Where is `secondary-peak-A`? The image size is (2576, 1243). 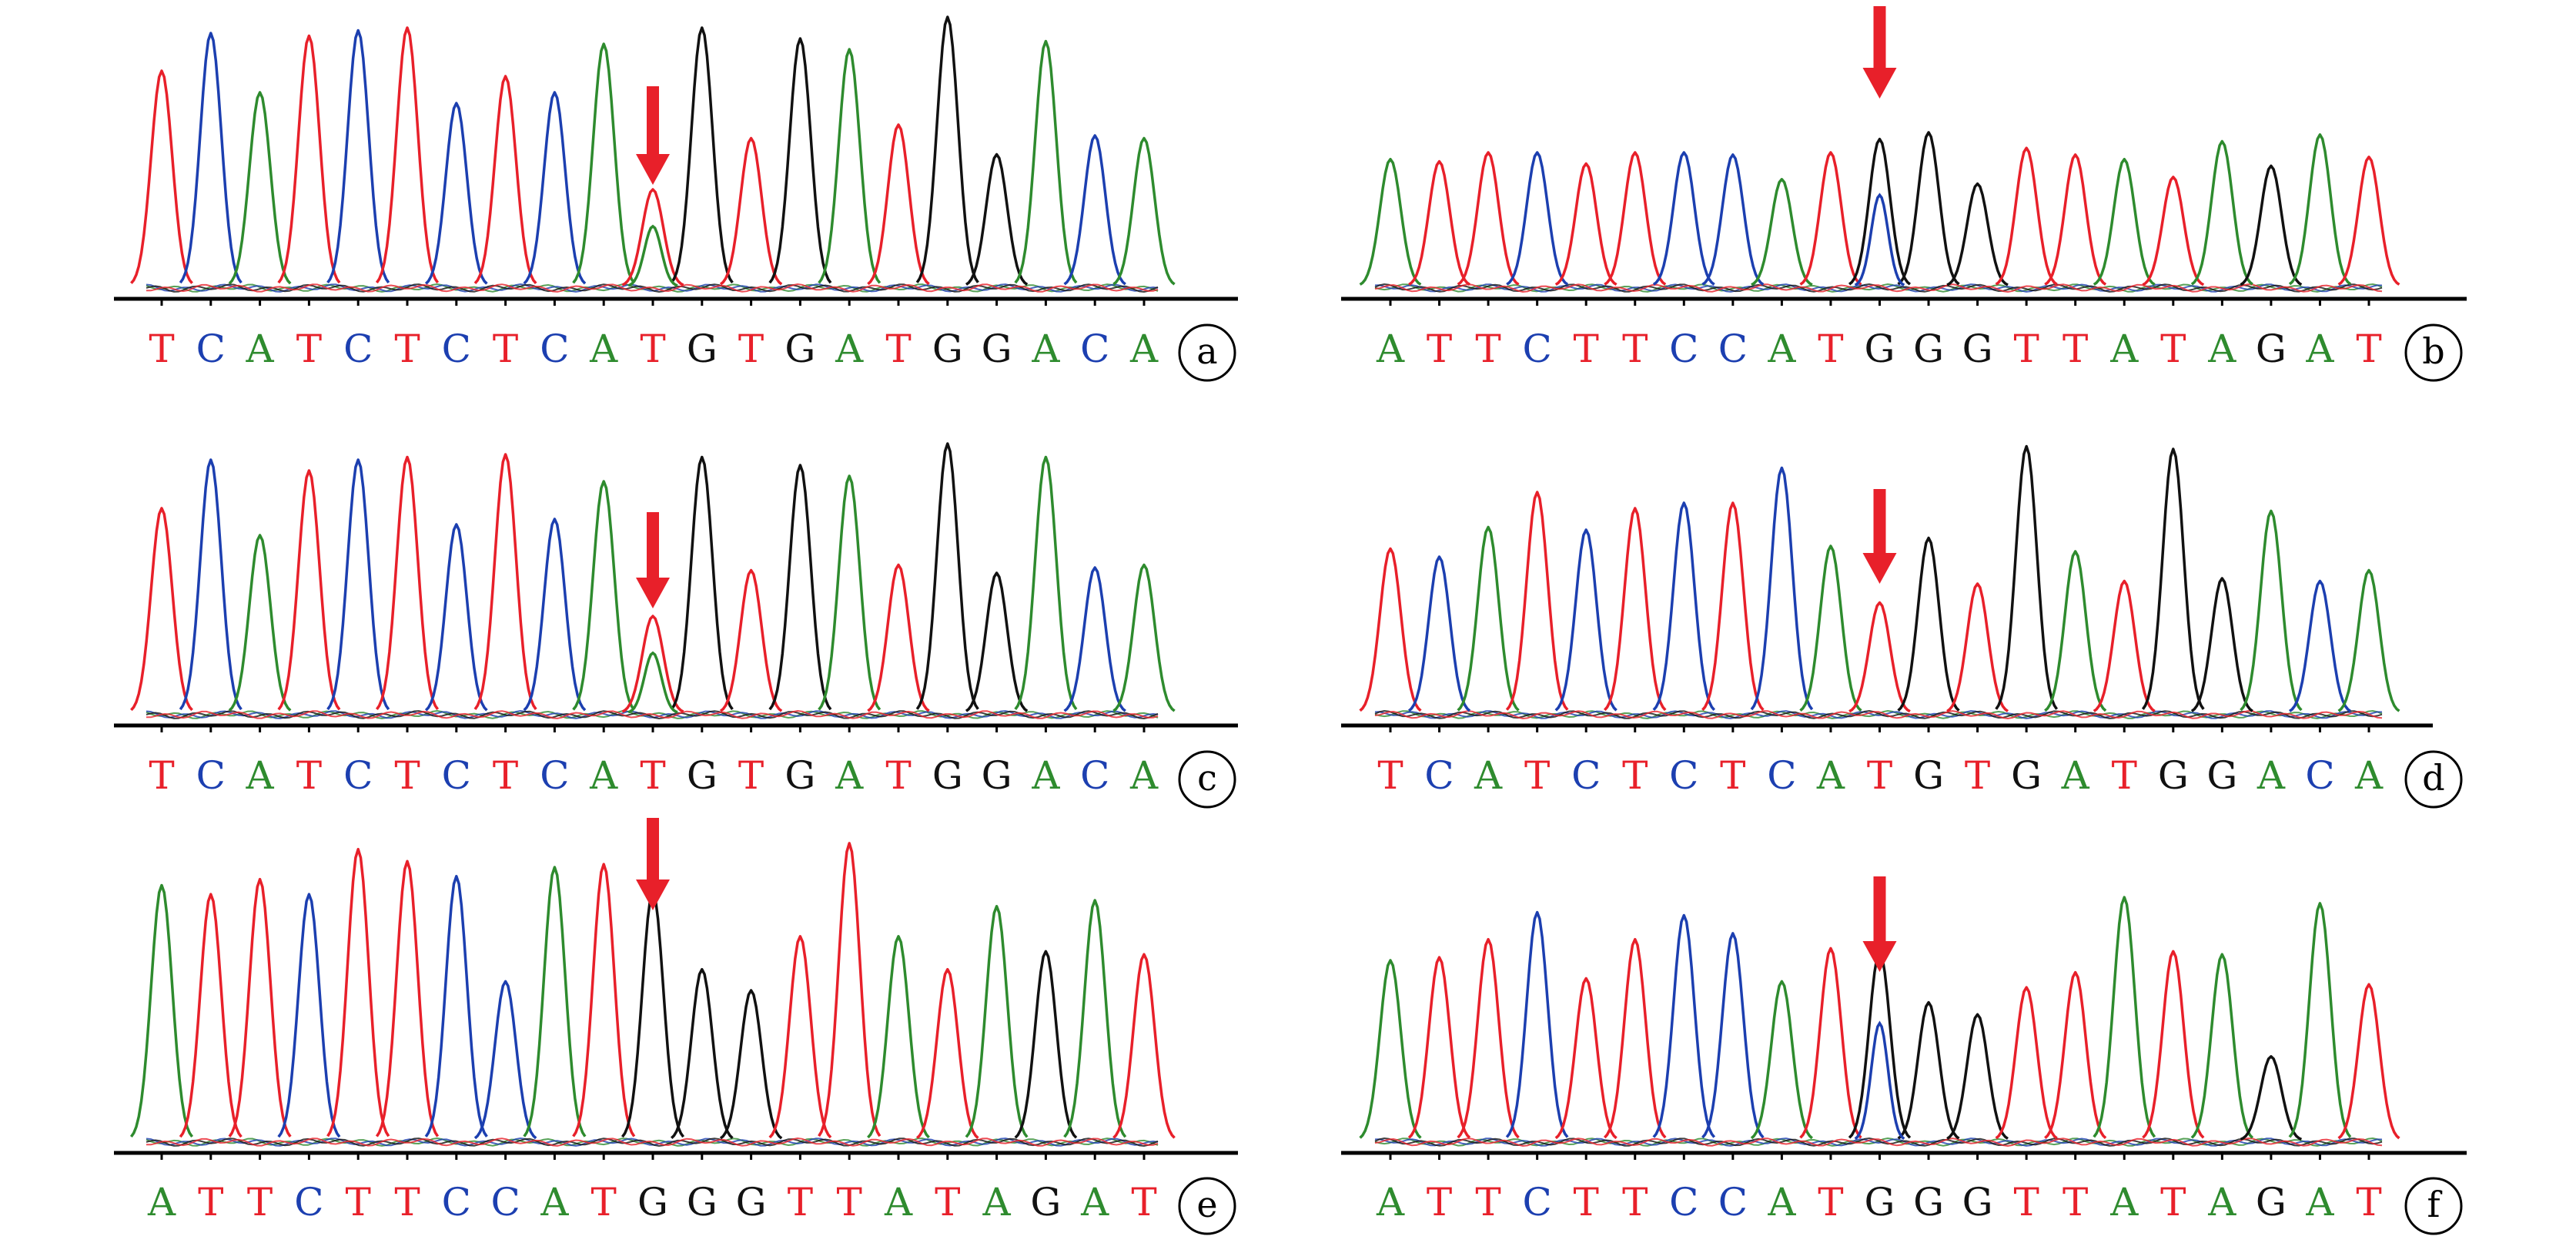
secondary-peak-A is located at coordinates (652, 255).